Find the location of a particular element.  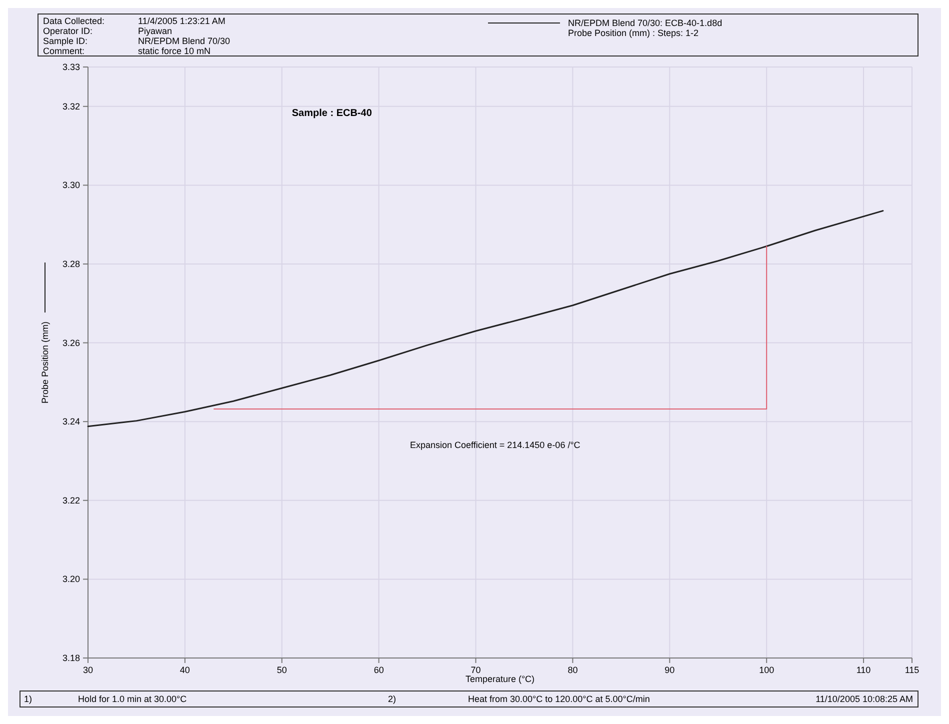

x-tick-label: 40 is located at coordinates (185, 670).